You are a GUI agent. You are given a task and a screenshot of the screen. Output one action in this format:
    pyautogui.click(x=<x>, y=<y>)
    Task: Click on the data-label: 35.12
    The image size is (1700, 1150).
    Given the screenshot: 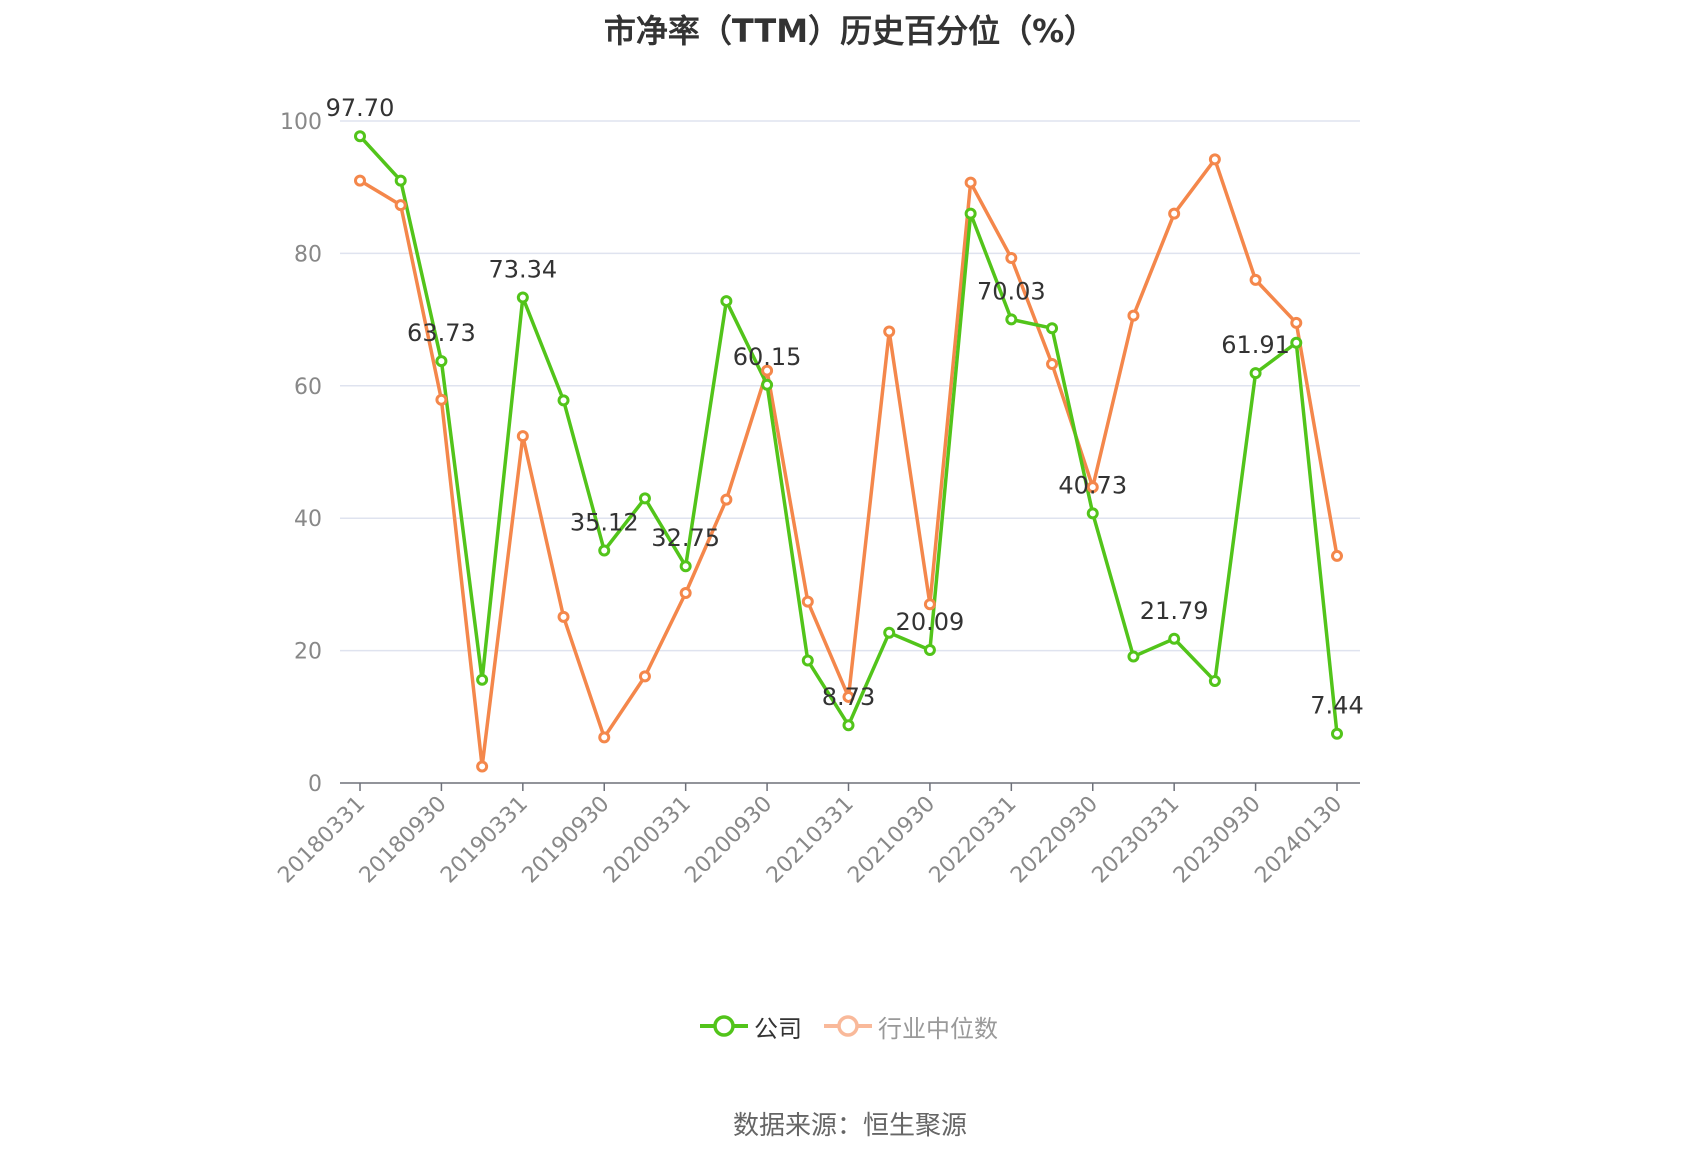 What is the action you would take?
    pyautogui.click(x=604, y=523)
    